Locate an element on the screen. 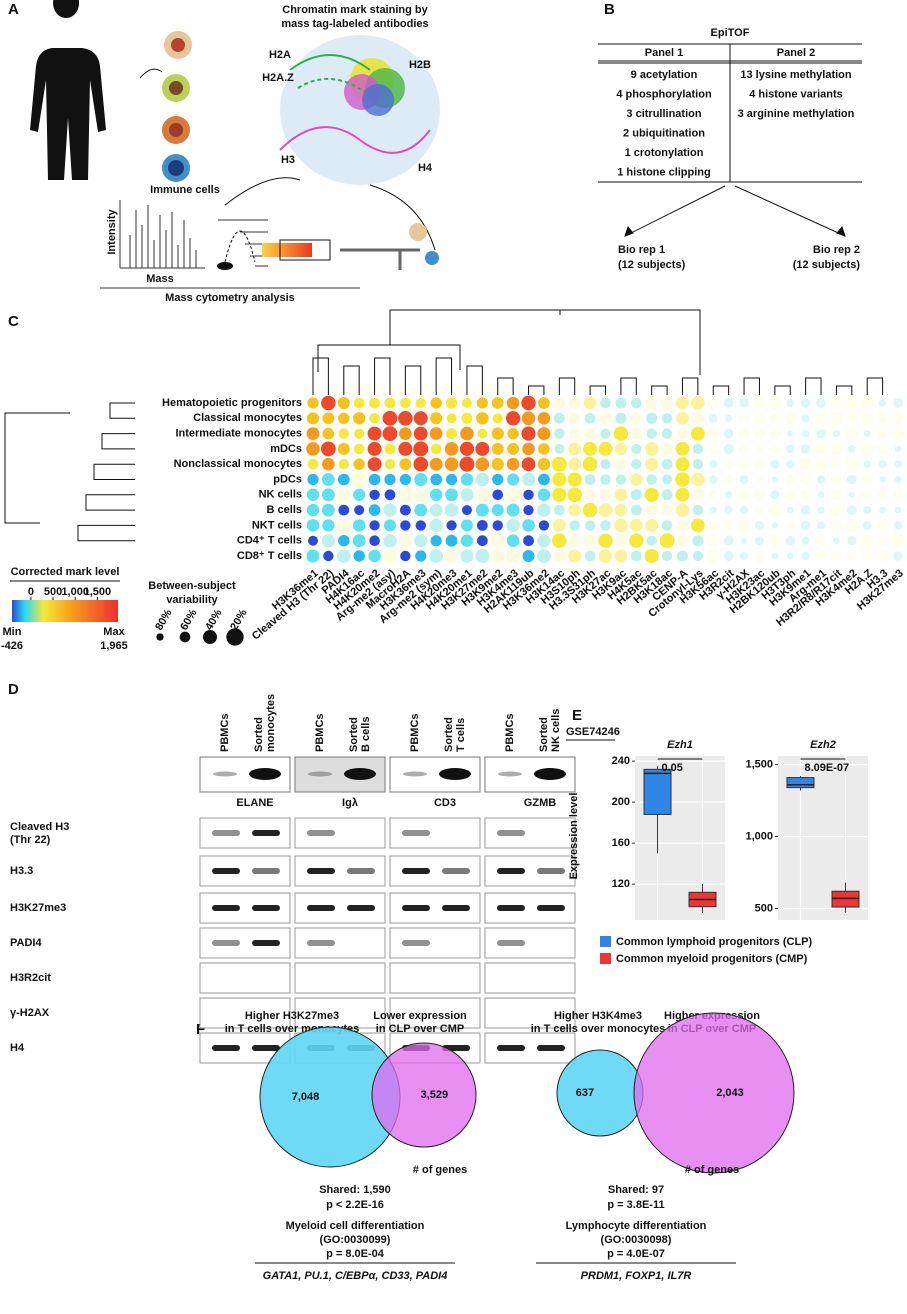  marker-label: ELANE is located at coordinates (254, 803).